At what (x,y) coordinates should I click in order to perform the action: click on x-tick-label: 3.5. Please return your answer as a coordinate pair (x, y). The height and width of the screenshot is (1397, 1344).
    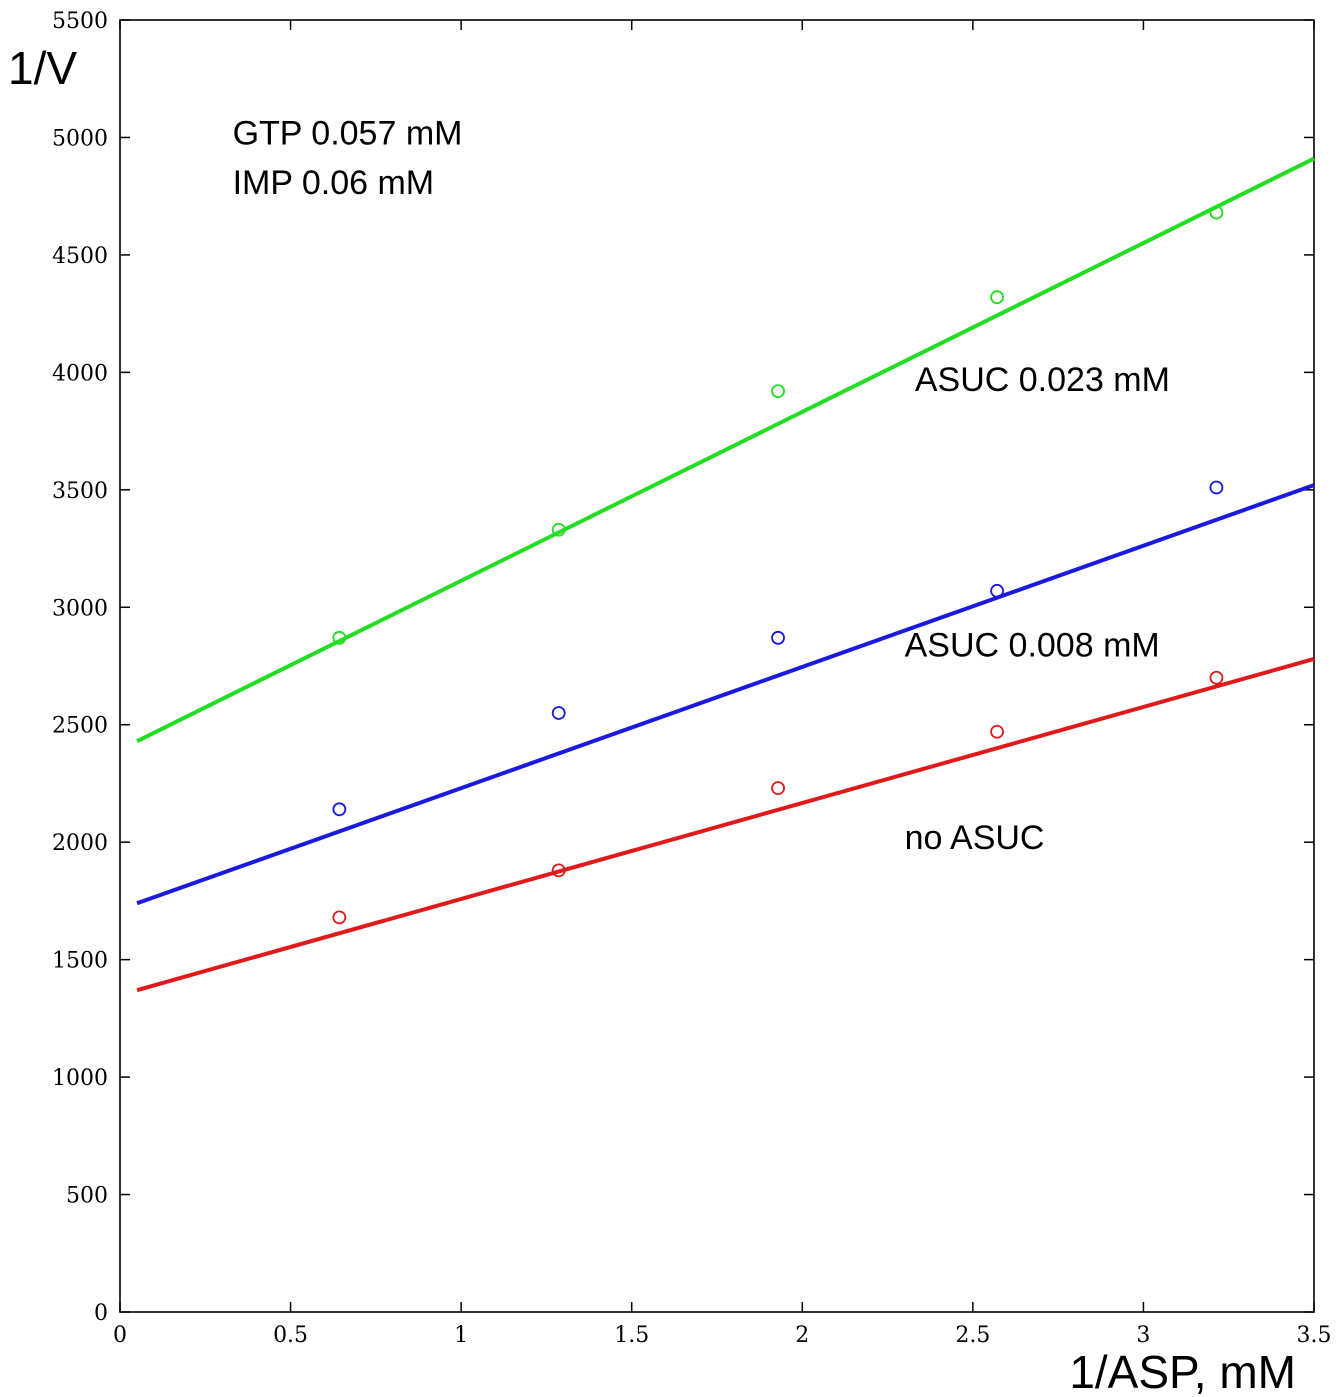
    Looking at the image, I should click on (1314, 1335).